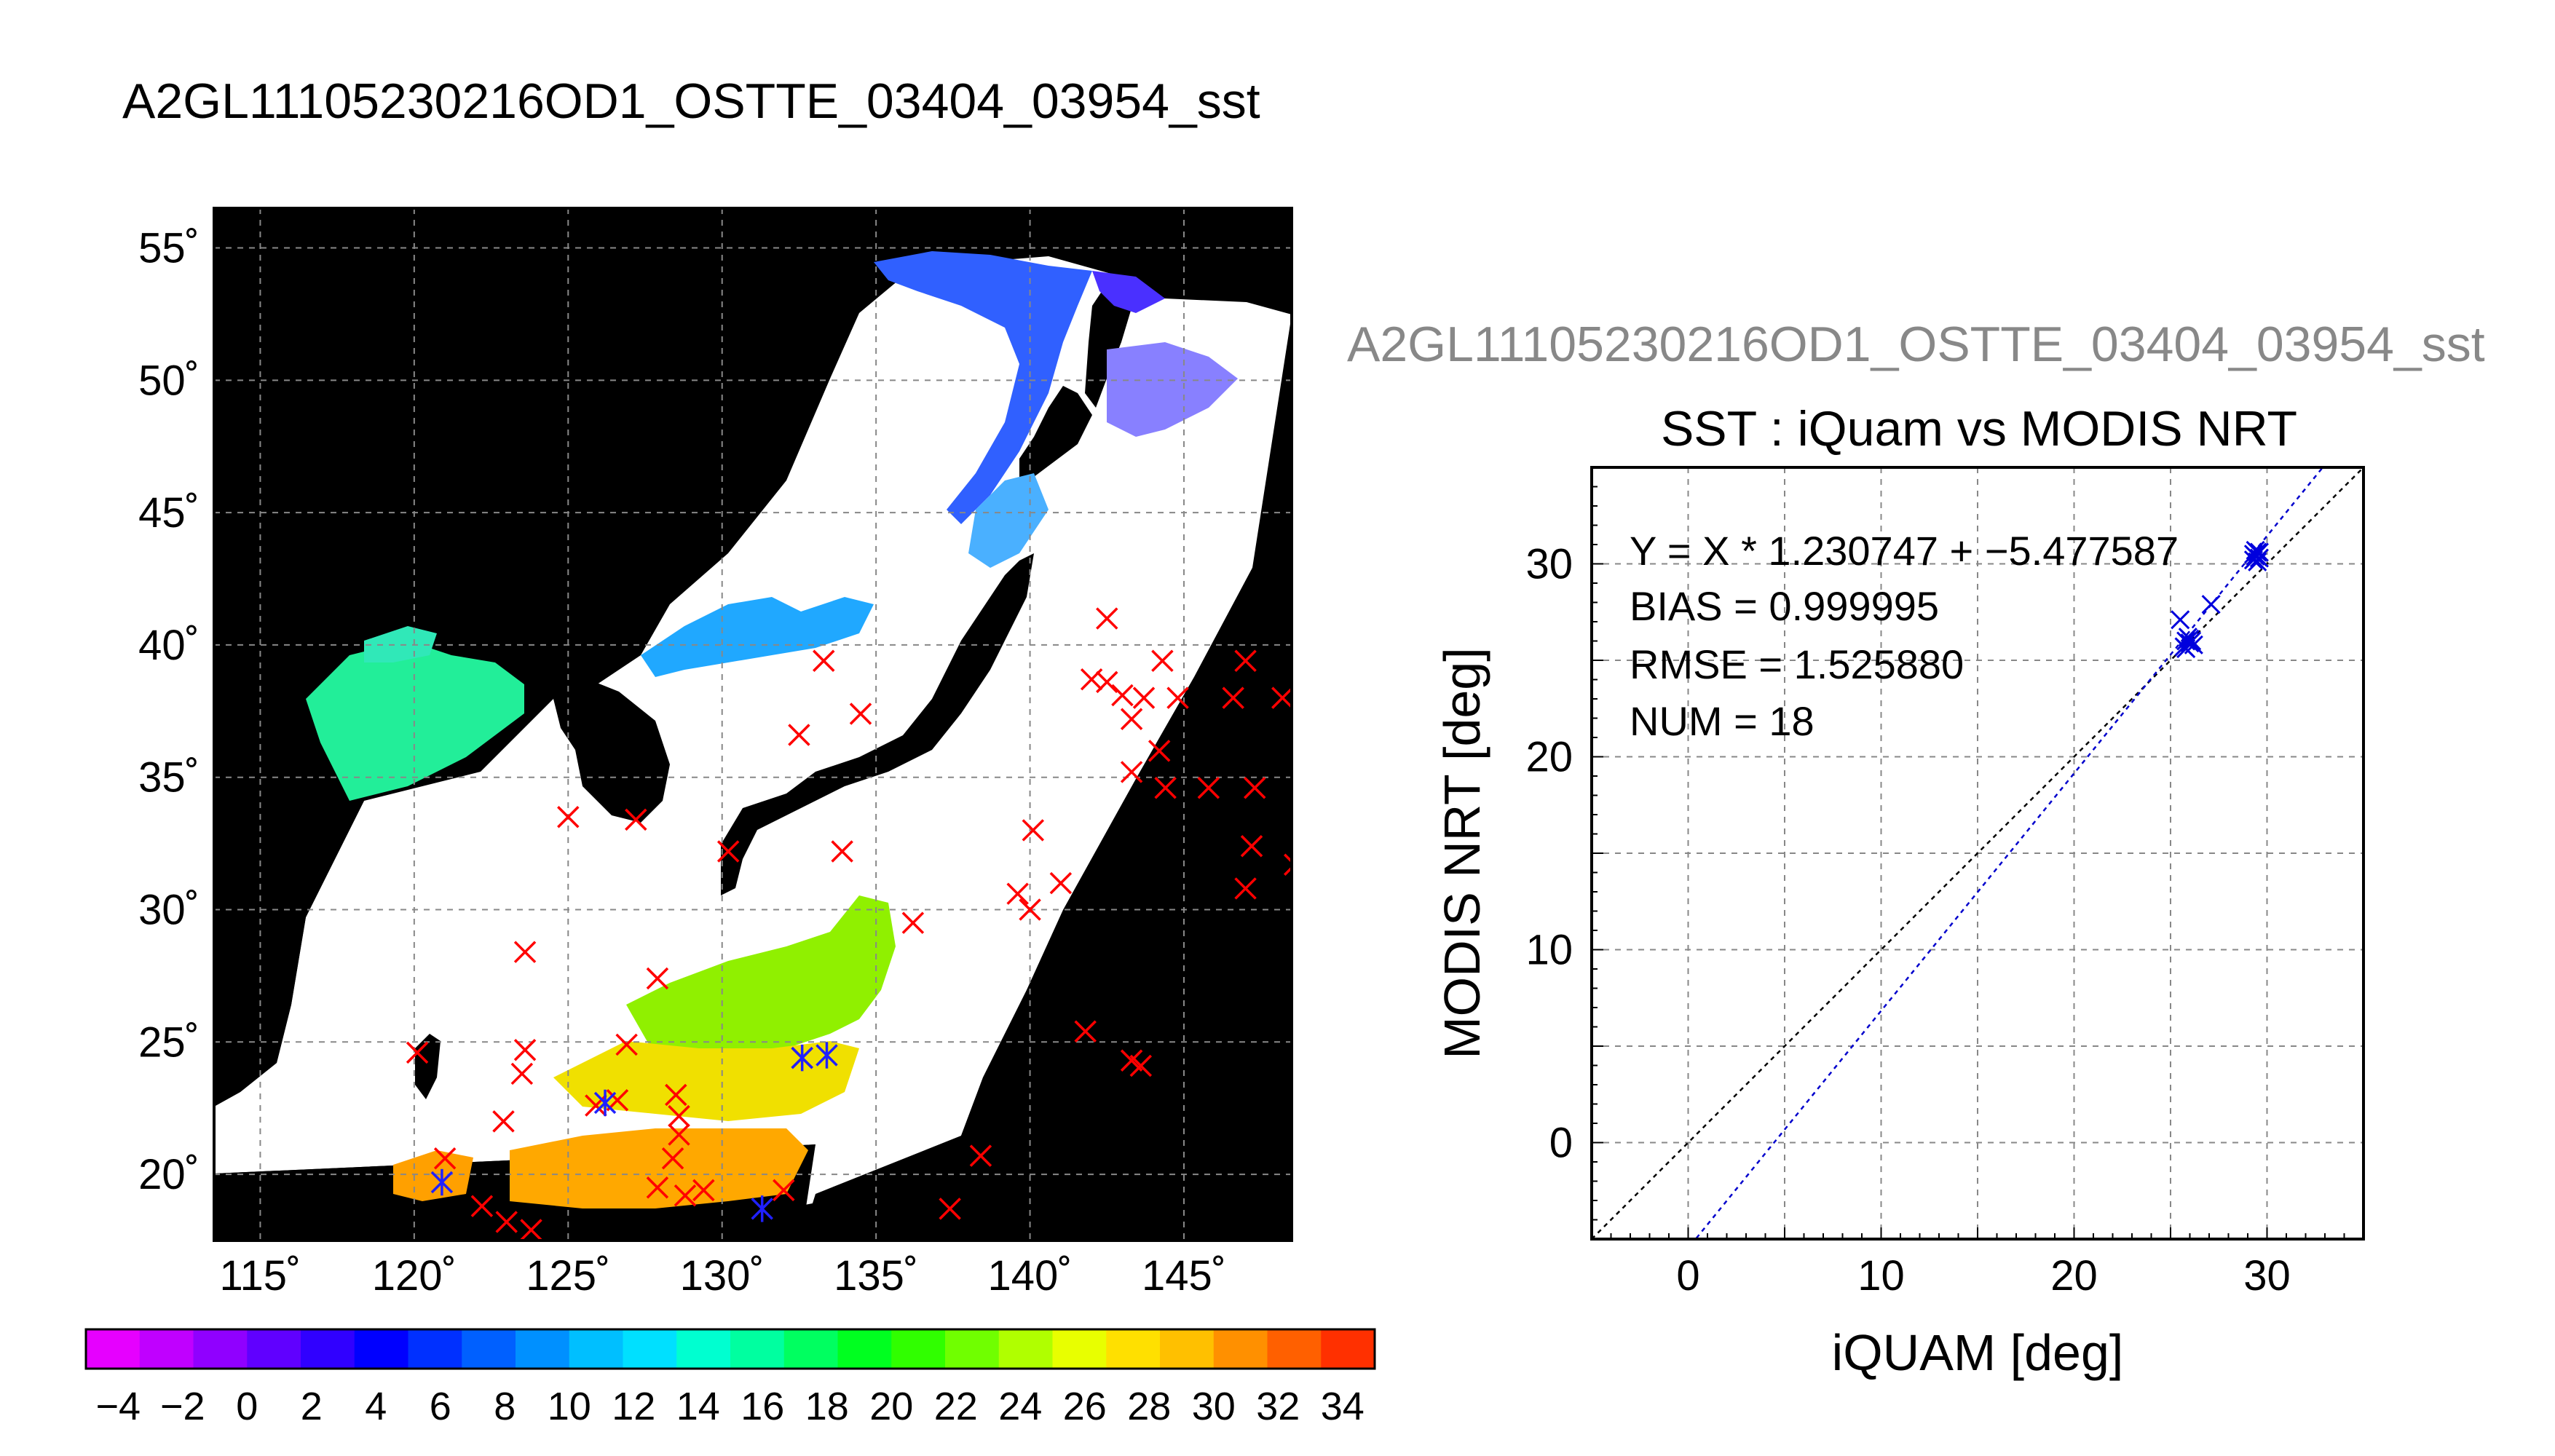 This screenshot has width=2555, height=1456. I want to click on colorbar-tick-label: 6, so click(440, 1406).